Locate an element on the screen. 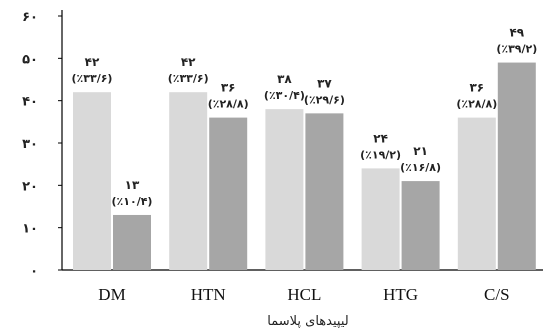  y-tick-label: ۴۰ is located at coordinates (30, 102).